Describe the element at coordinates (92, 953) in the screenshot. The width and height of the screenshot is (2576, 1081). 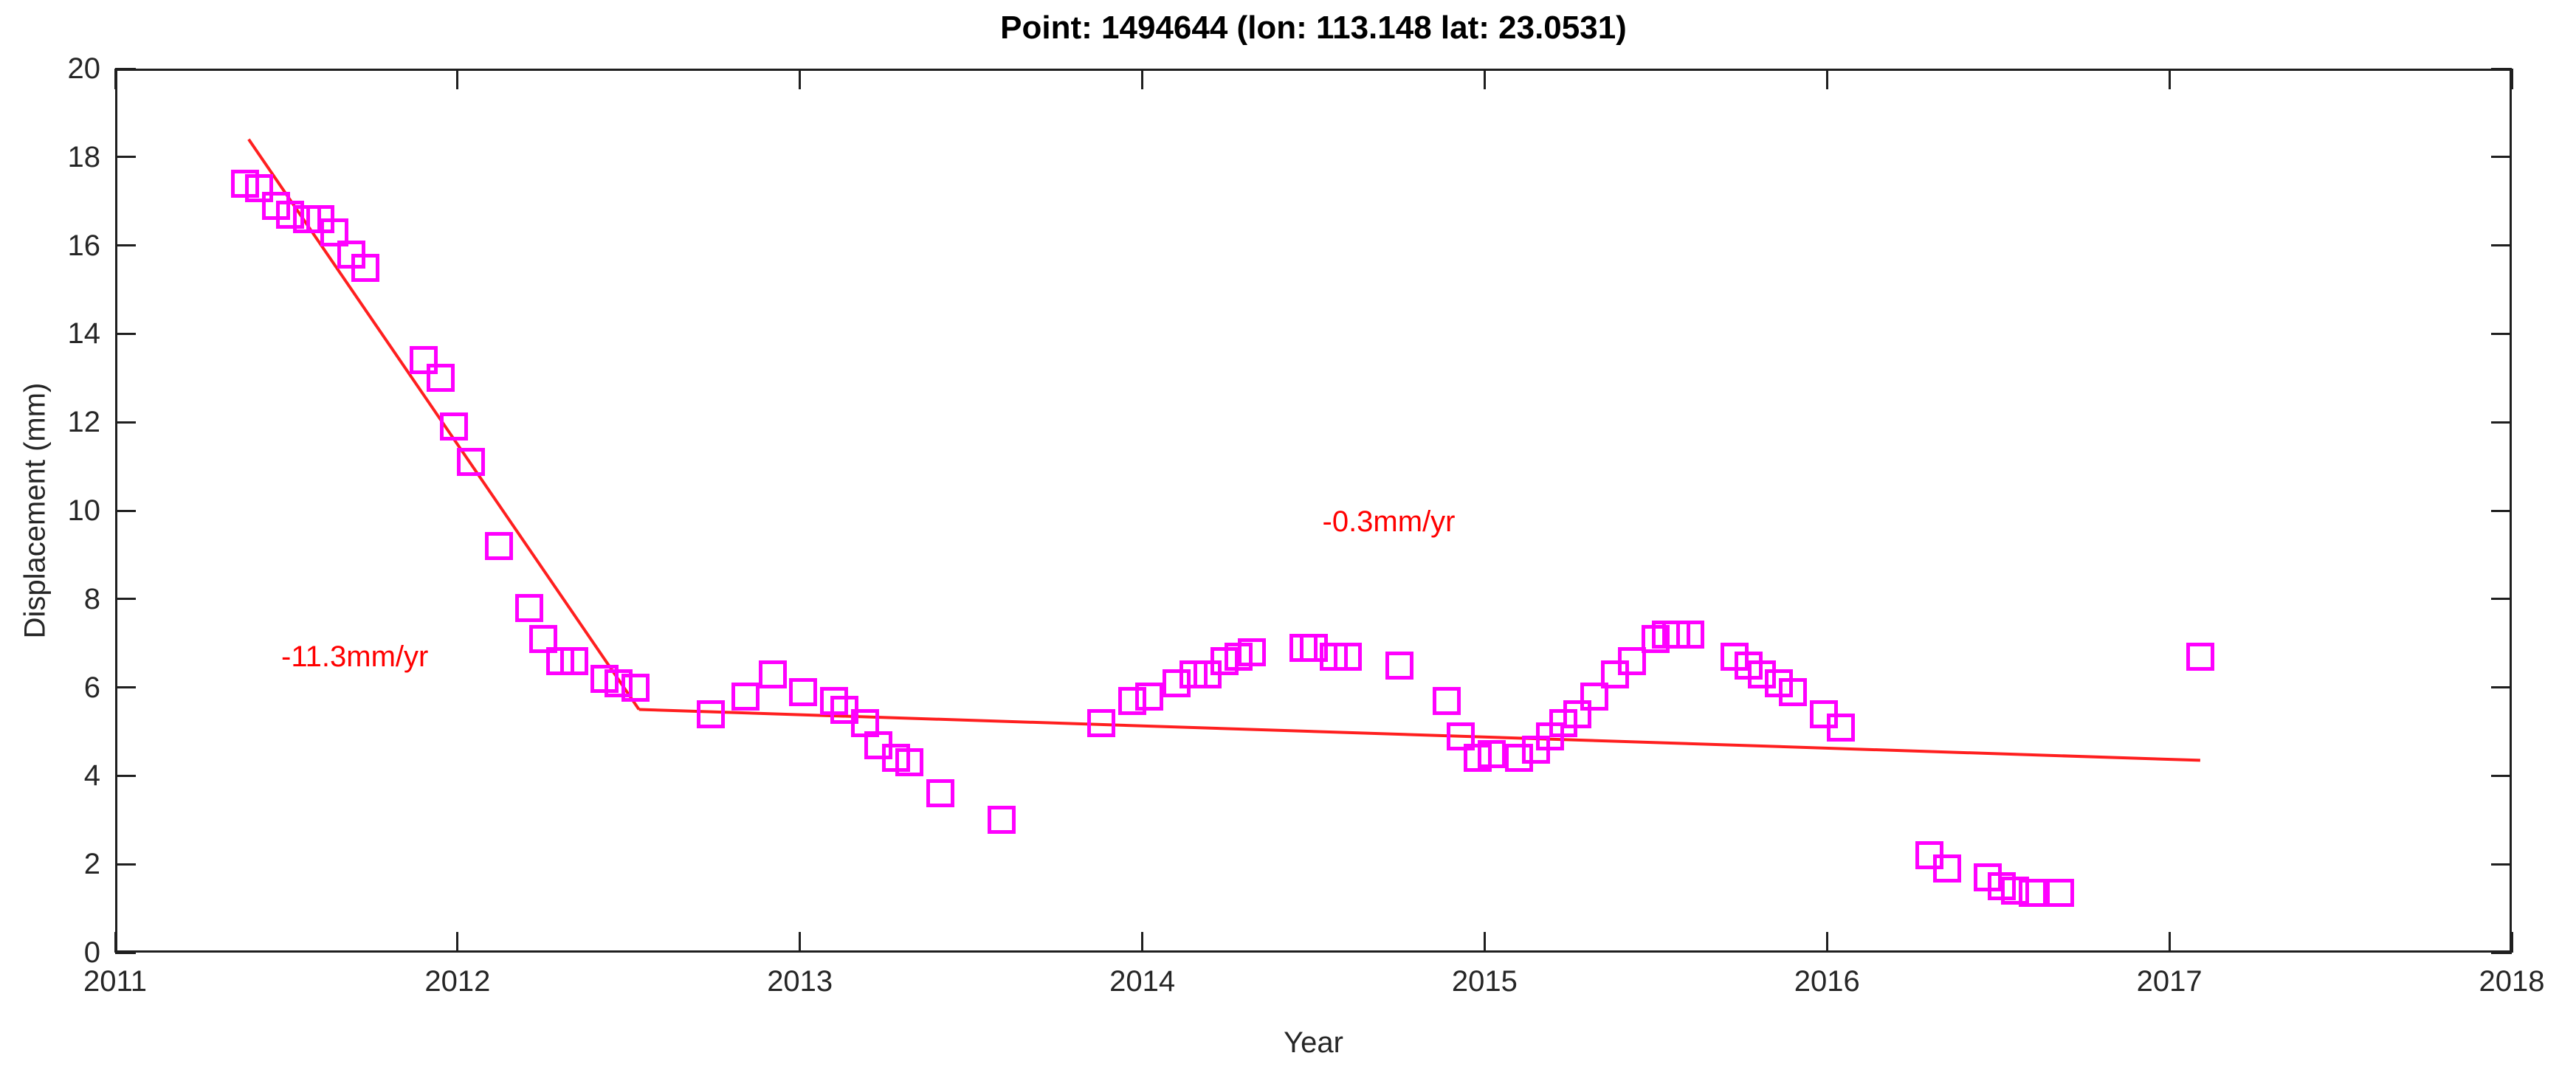
I see `y-tick-label: 0` at that location.